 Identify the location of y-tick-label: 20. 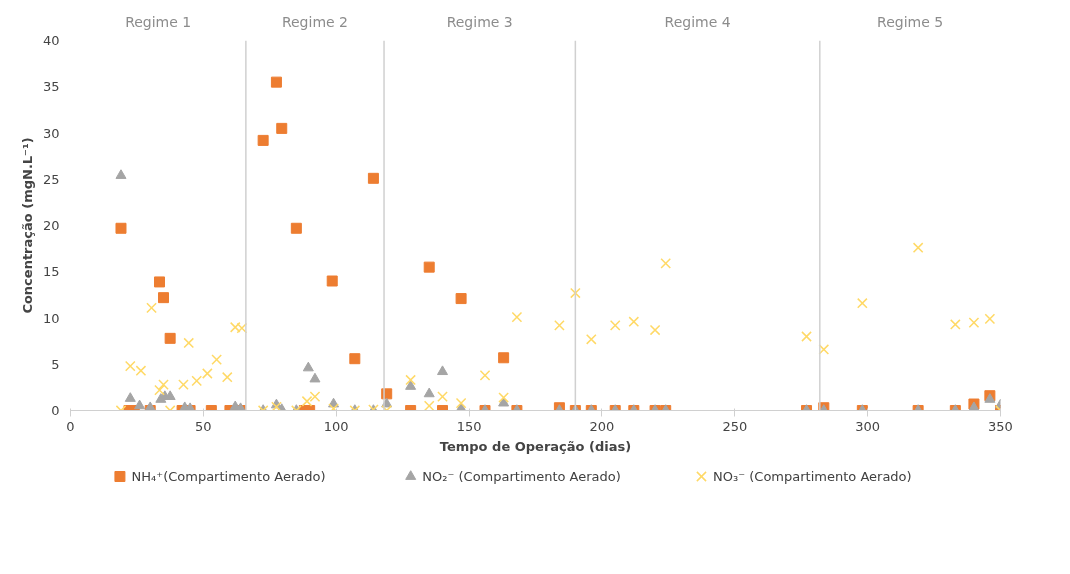
(51, 225).